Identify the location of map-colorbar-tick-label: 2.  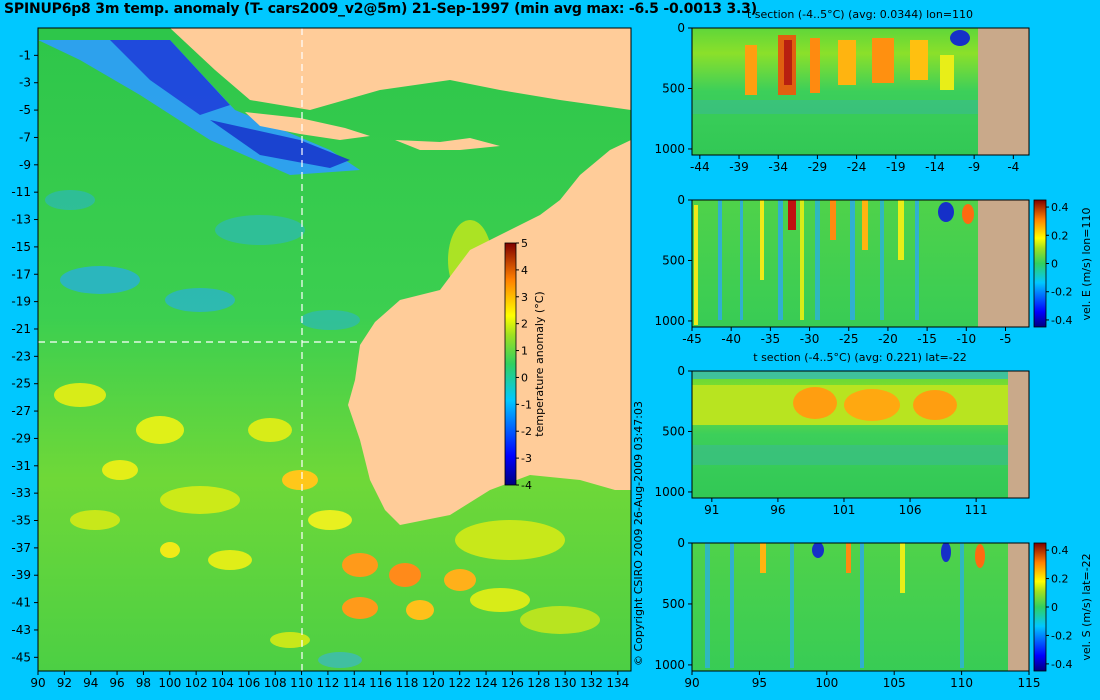
(524, 324).